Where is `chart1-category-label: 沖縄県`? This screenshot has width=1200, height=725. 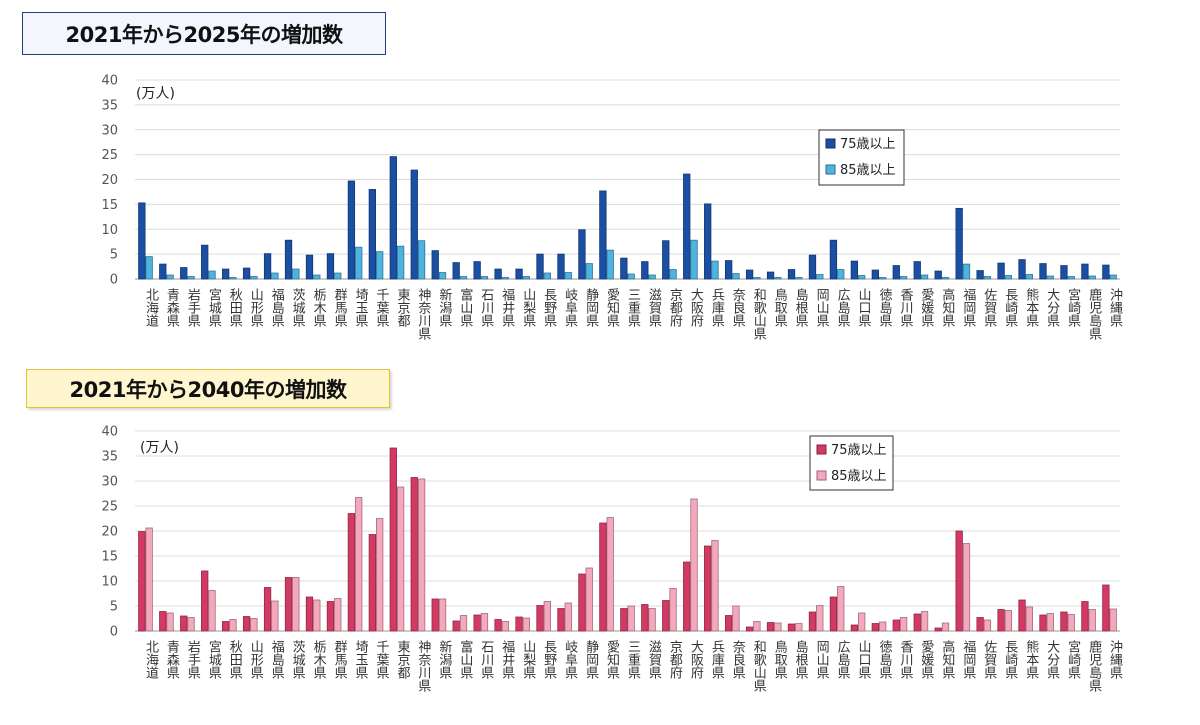 chart1-category-label: 沖縄県 is located at coordinates (1115, 307).